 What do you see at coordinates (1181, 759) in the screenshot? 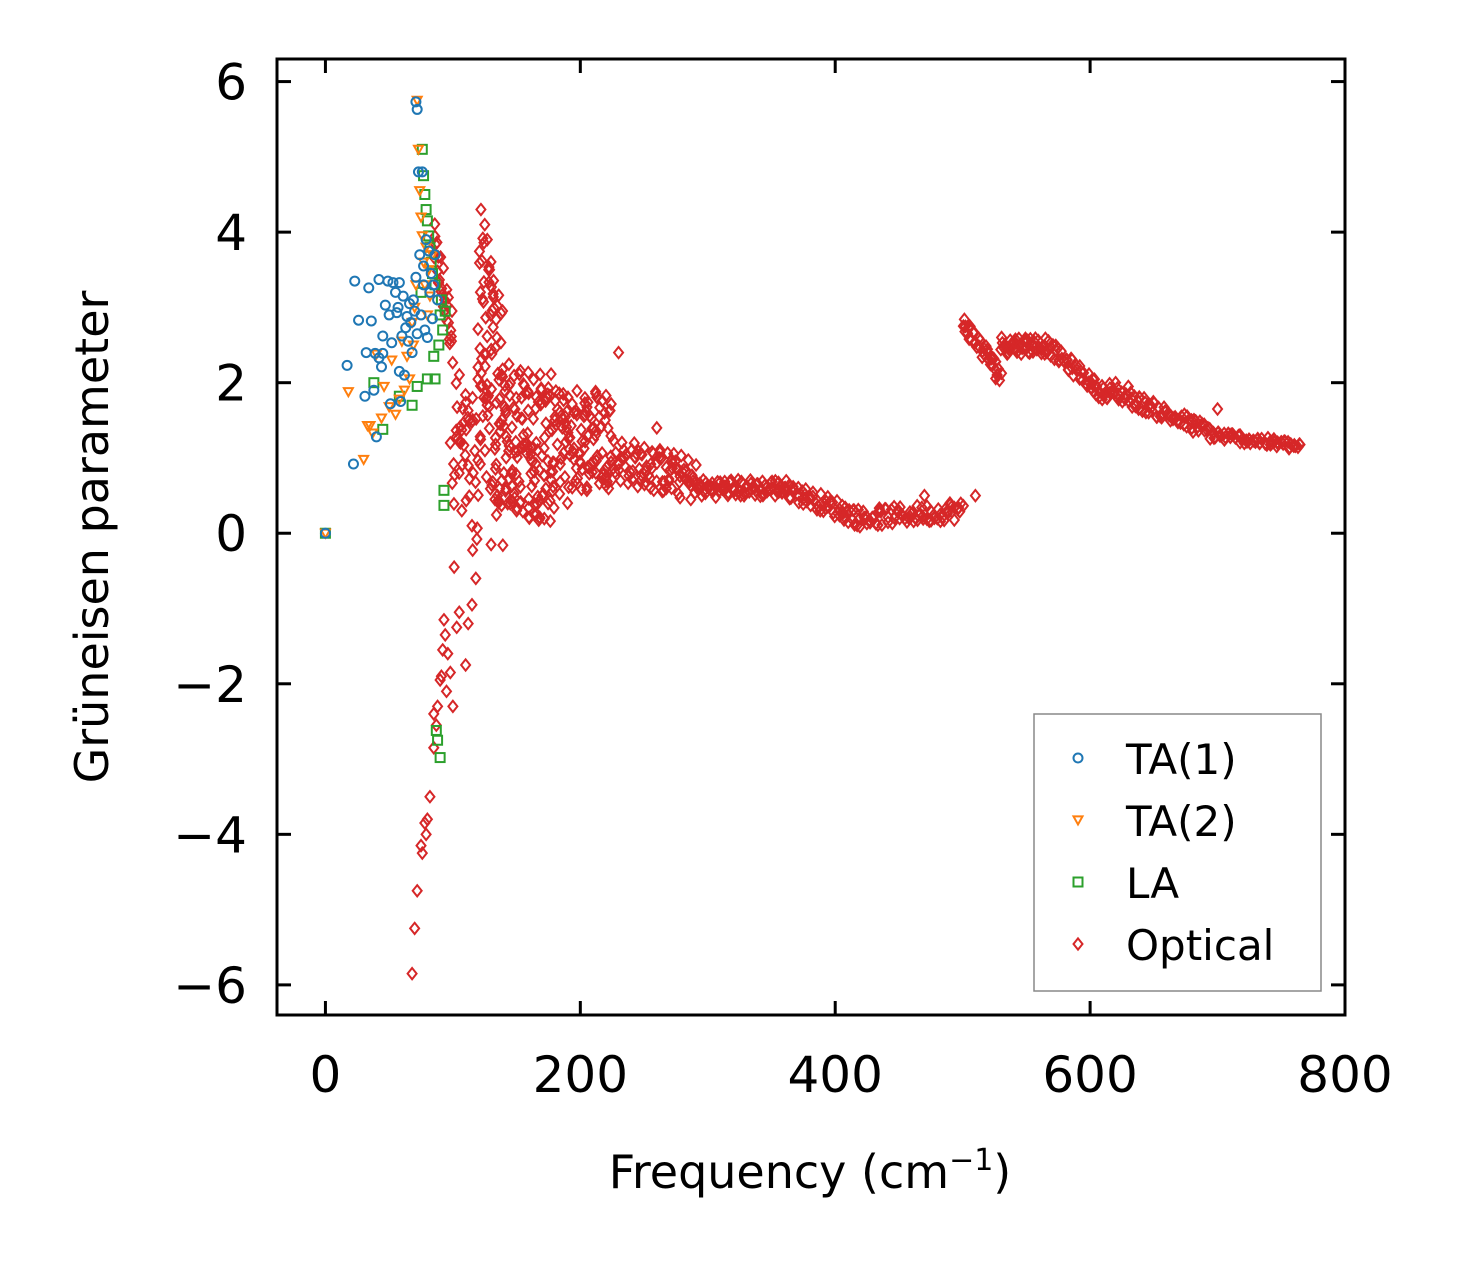
I see `legend-label-ta1: TA(1)` at bounding box center [1181, 759].